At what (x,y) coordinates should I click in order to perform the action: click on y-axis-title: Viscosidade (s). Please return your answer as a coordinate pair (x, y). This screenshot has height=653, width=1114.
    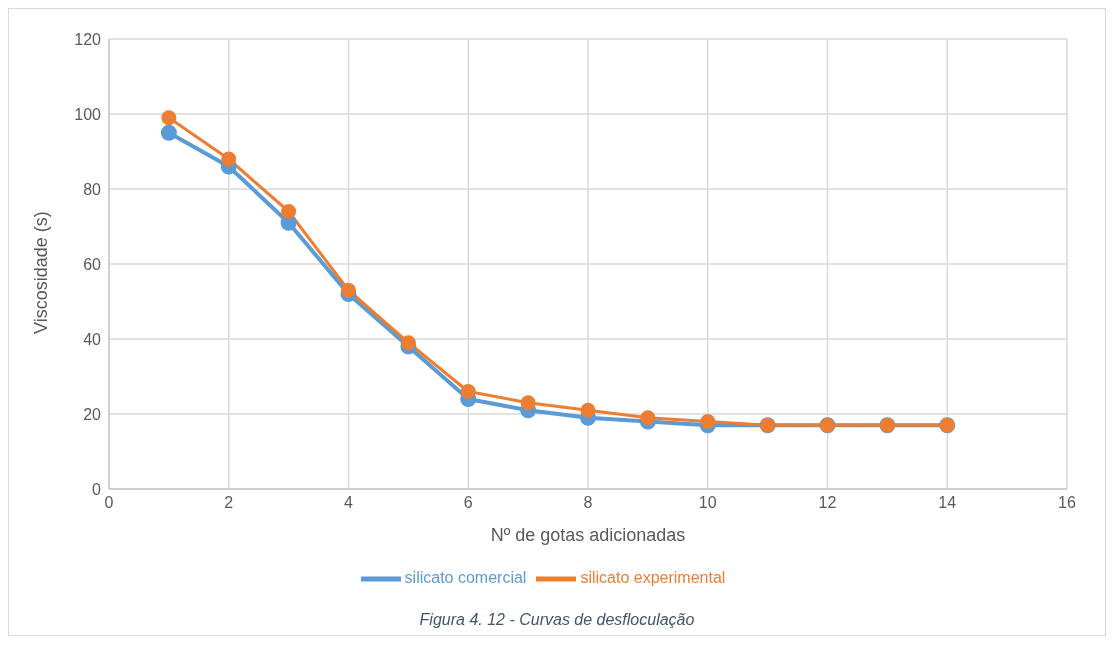
    Looking at the image, I should click on (41, 272).